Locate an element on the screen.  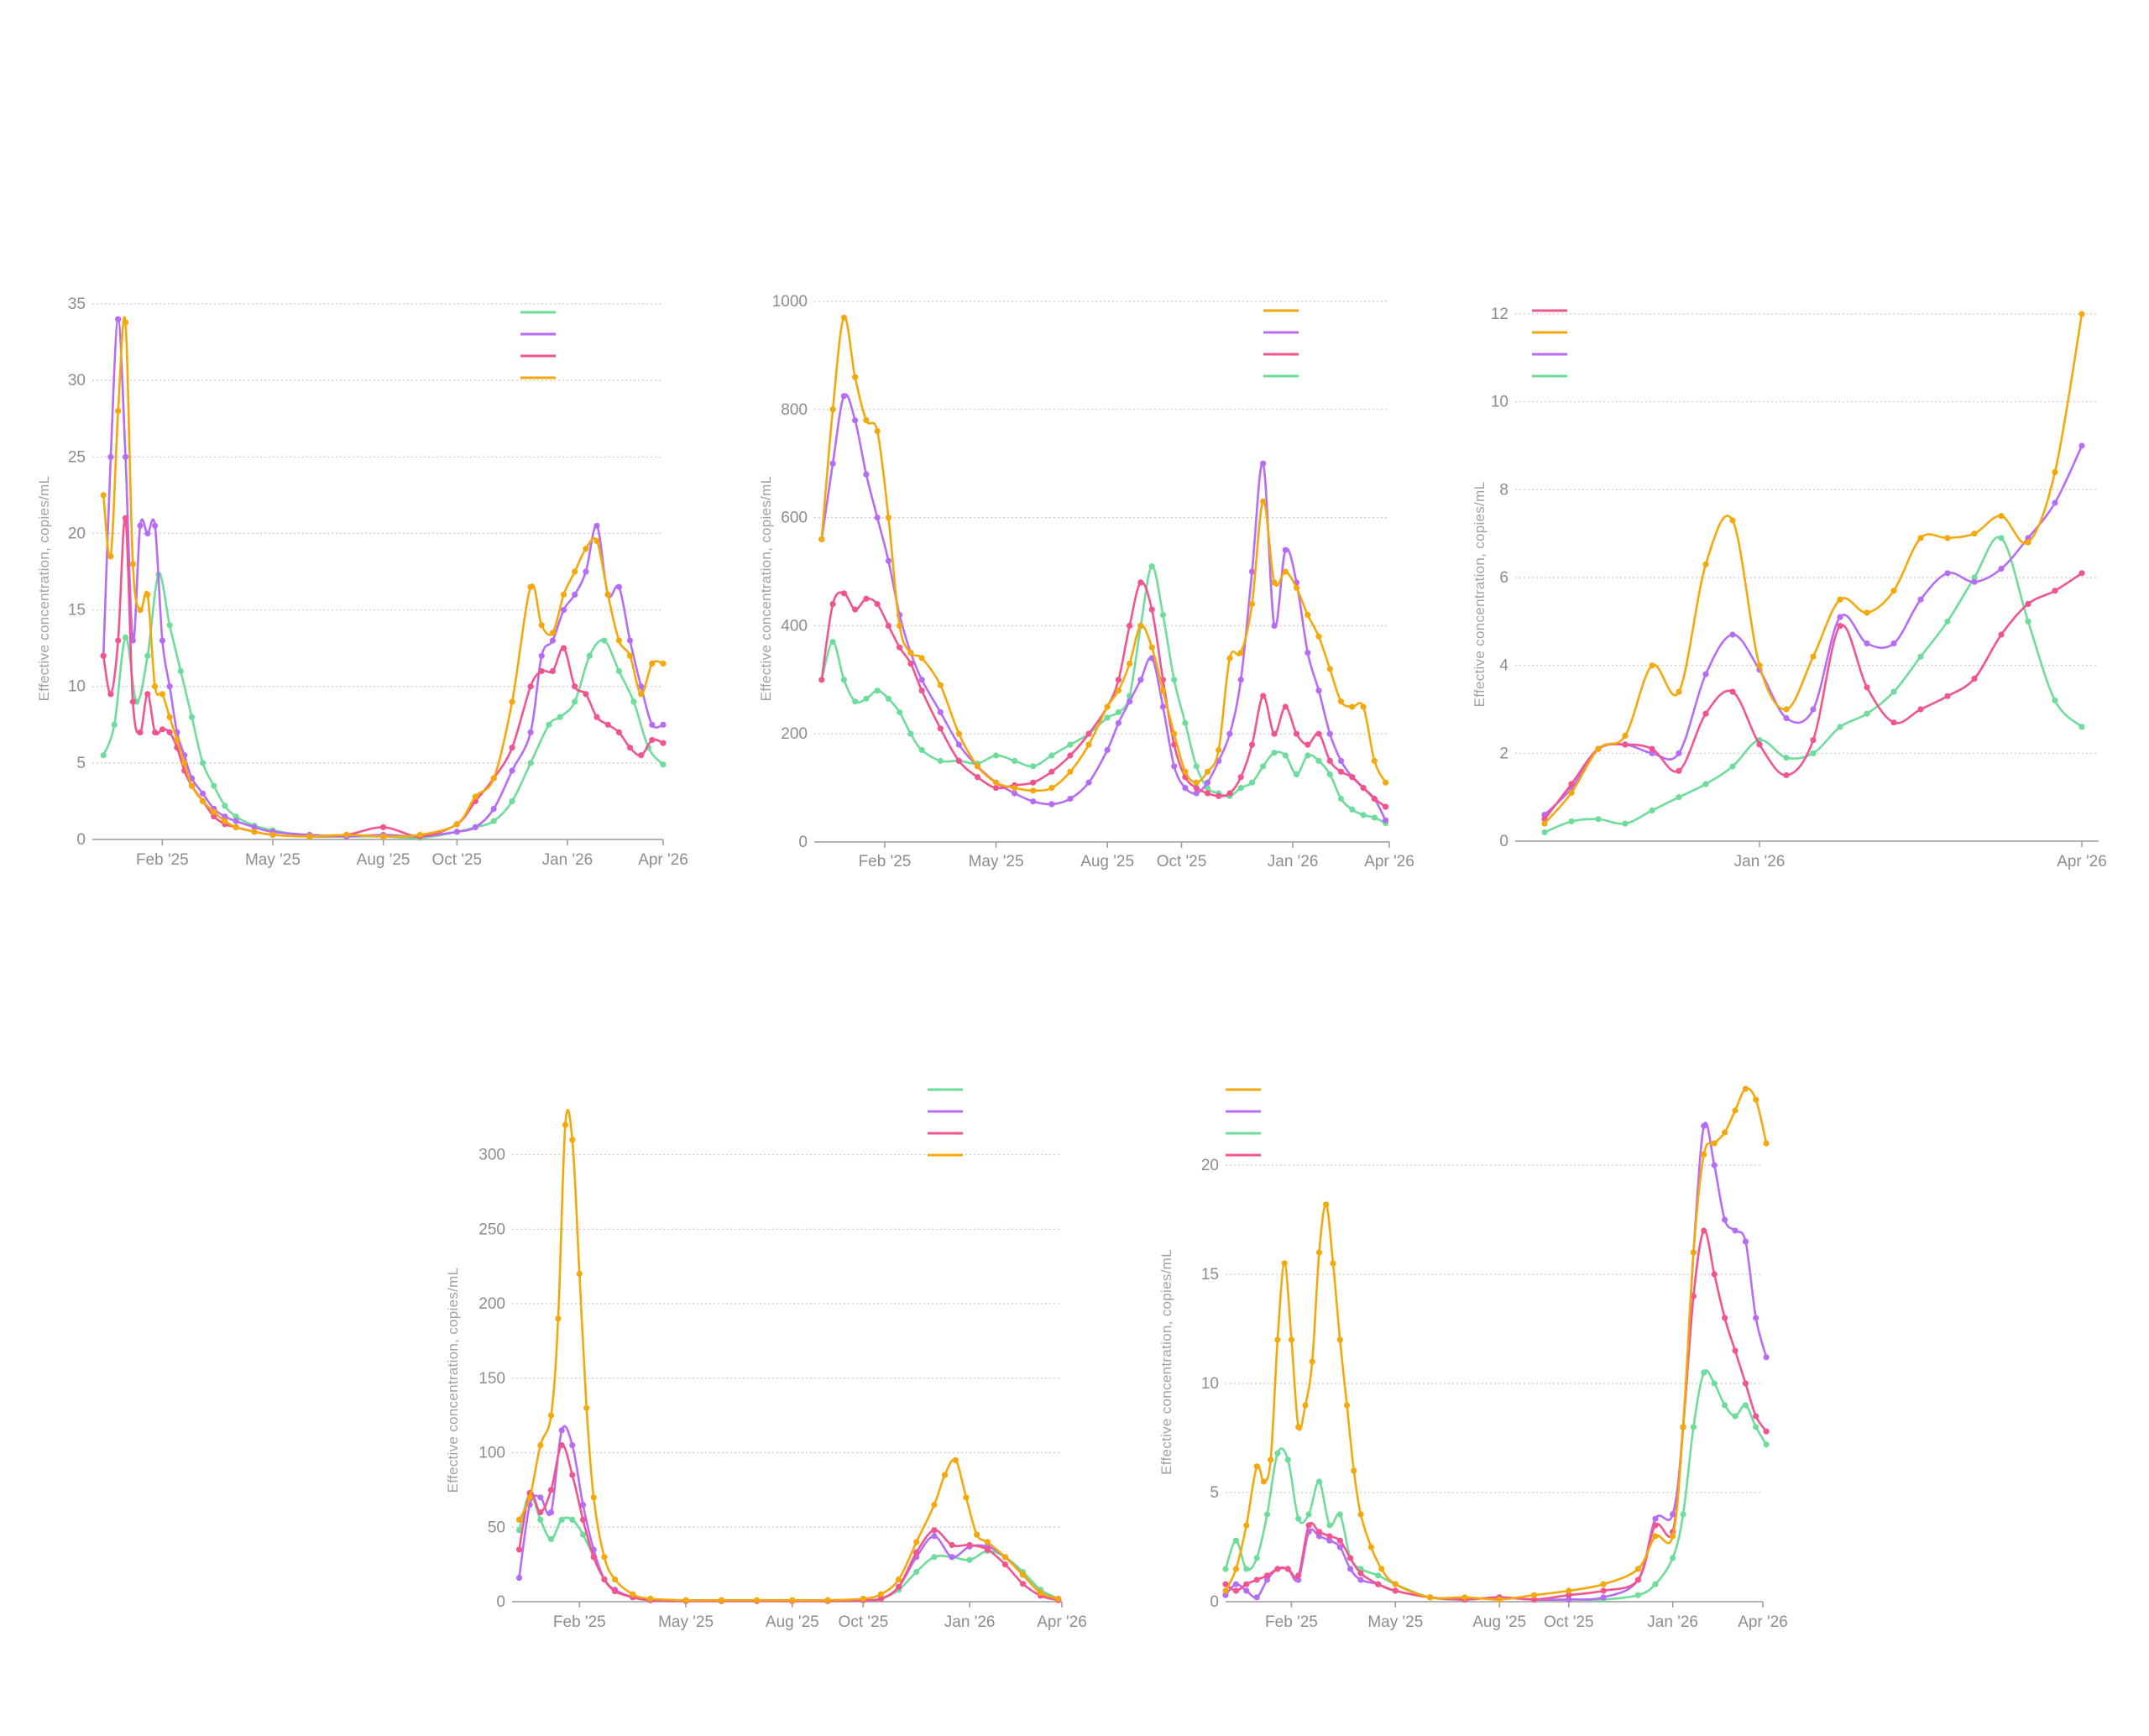
series-line-pink is located at coordinates (383, 677).